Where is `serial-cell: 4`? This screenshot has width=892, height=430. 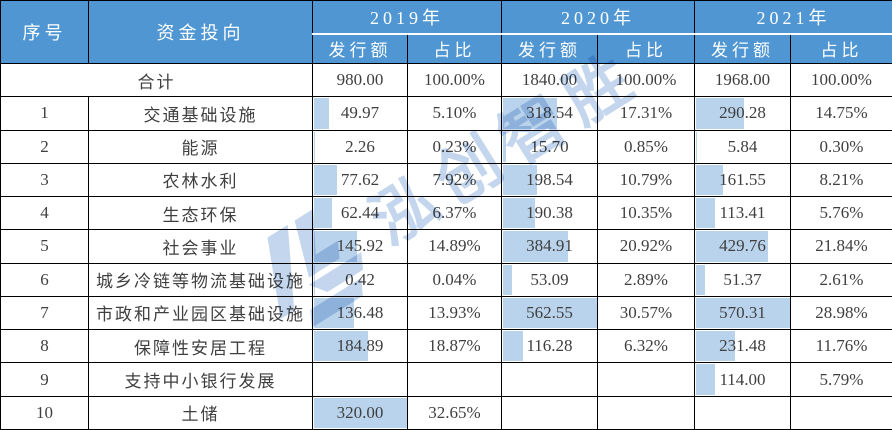
serial-cell: 4 is located at coordinates (44, 213).